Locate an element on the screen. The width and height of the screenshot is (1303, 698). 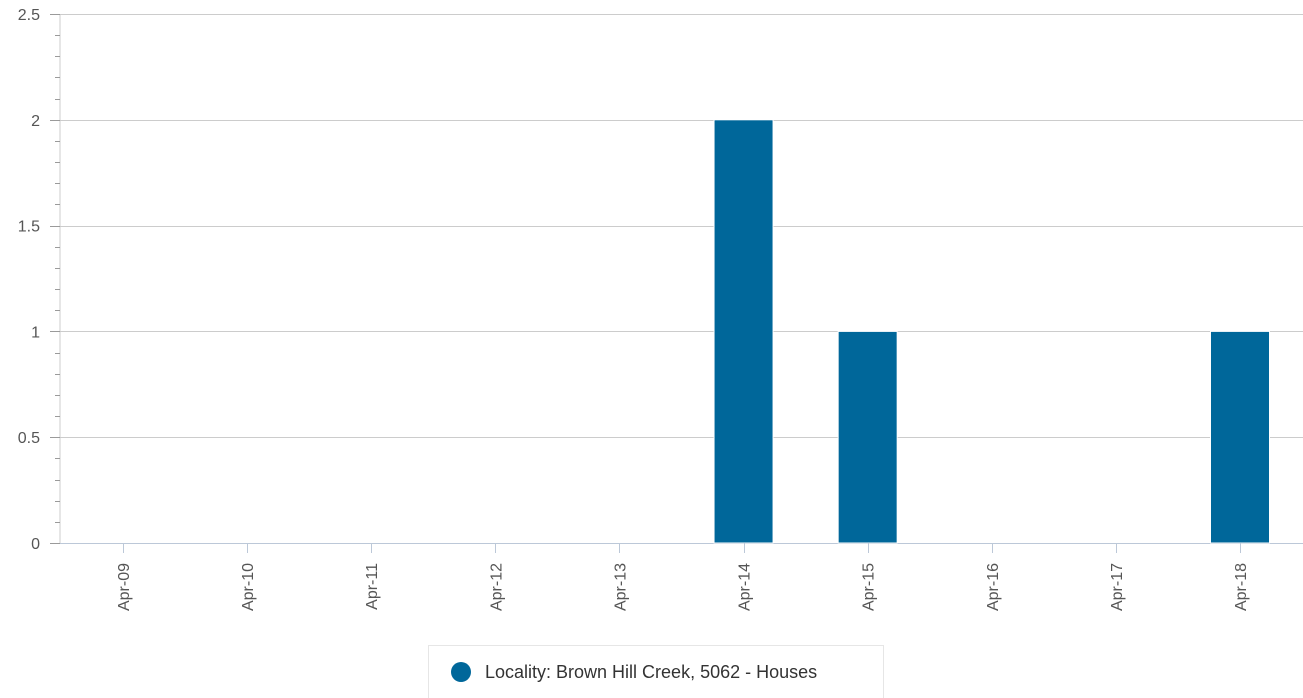
y-tick-label: 2 is located at coordinates (35, 121).